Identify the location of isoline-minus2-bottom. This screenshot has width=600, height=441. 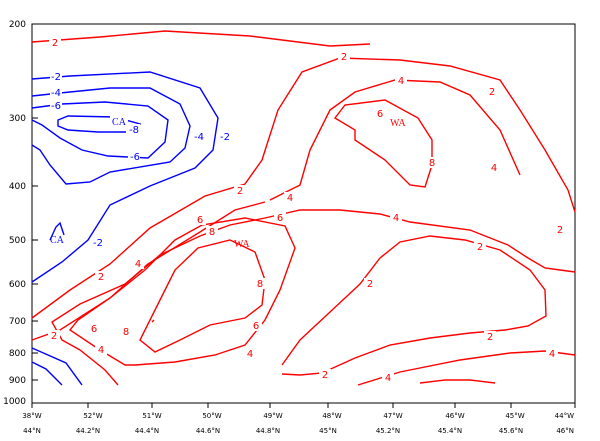
(57, 366).